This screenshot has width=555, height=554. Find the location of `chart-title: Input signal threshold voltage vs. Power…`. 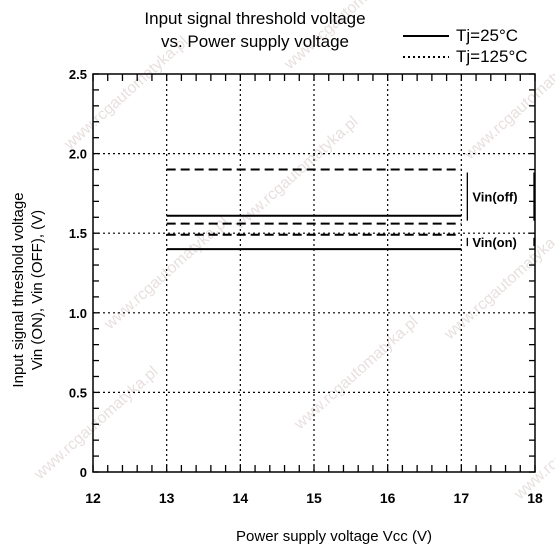

chart-title: Input signal threshold voltage vs. Power… is located at coordinates (254, 30).